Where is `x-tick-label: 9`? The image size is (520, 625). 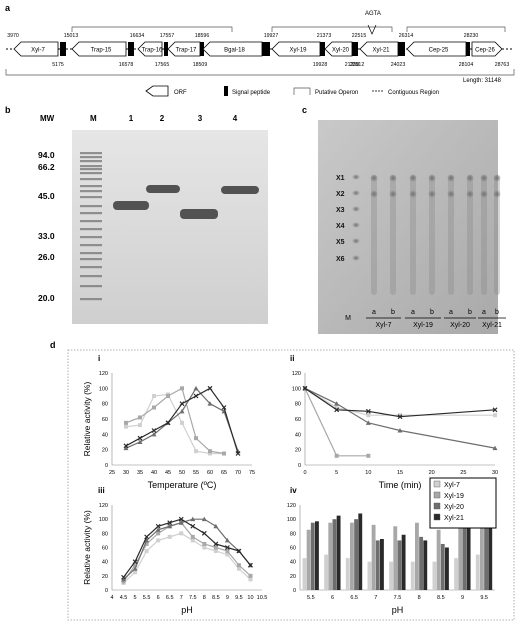 x-tick-label: 9 is located at coordinates (227, 598).